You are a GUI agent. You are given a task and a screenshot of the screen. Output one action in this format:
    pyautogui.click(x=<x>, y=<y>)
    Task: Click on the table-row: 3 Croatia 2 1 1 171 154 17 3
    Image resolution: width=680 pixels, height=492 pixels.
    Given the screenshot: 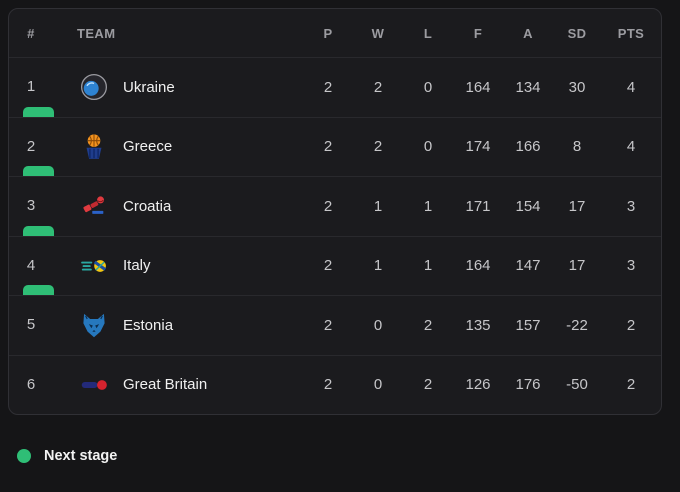 What is the action you would take?
    pyautogui.click(x=335, y=206)
    